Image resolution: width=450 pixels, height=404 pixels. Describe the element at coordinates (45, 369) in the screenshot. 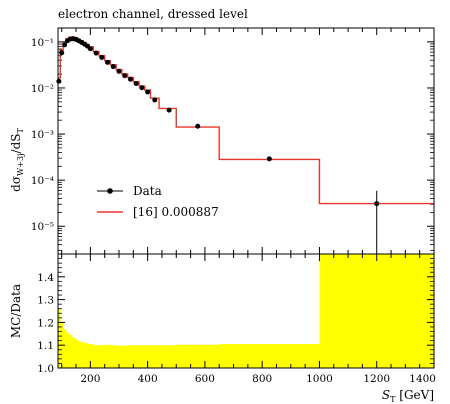

I see `ratio-y-tick-label: 1.0` at that location.